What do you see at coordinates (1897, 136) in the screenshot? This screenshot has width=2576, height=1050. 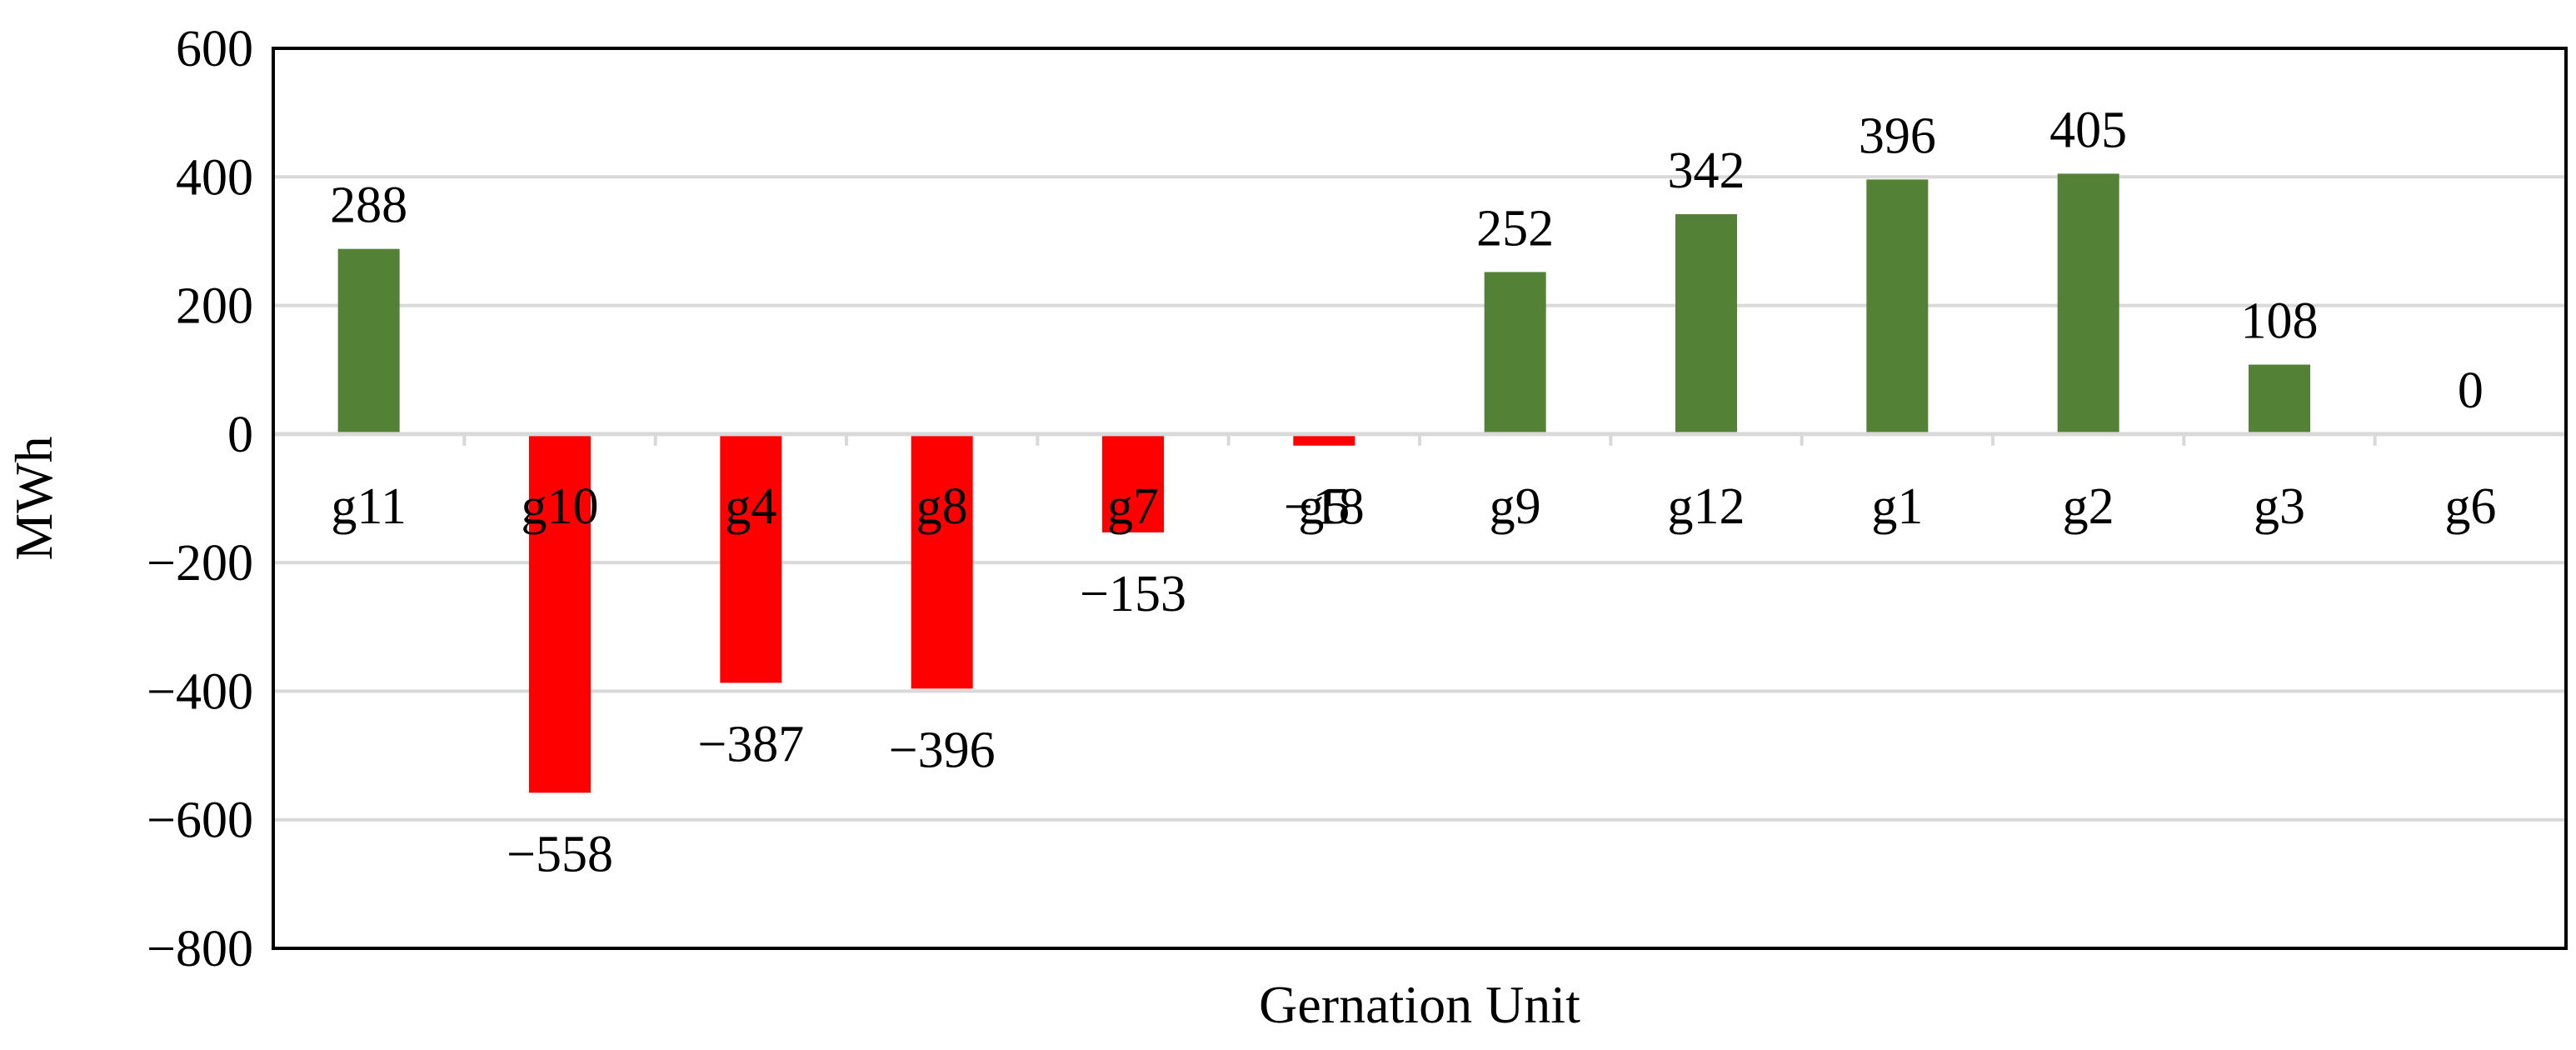 I see `data-label: 396` at bounding box center [1897, 136].